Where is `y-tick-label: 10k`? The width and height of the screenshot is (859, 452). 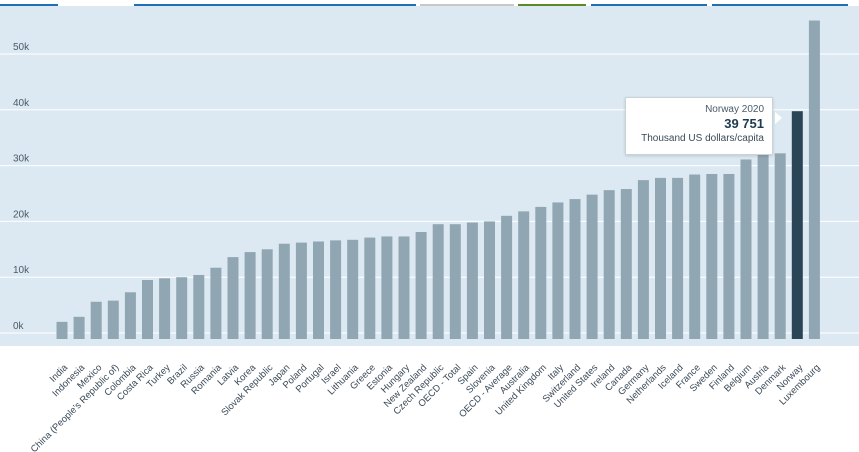 y-tick-label: 10k is located at coordinates (21, 270).